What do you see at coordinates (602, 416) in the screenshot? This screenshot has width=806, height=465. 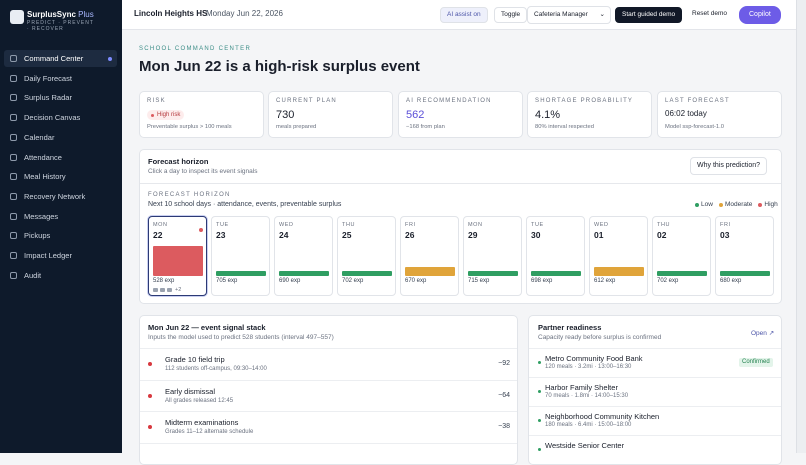 I see `partner-name: Neighborhood Community Kitchen` at bounding box center [602, 416].